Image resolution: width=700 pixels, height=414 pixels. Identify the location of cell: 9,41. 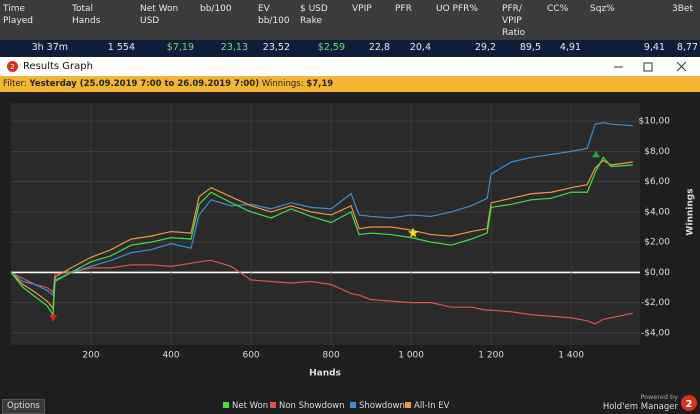
(654, 47).